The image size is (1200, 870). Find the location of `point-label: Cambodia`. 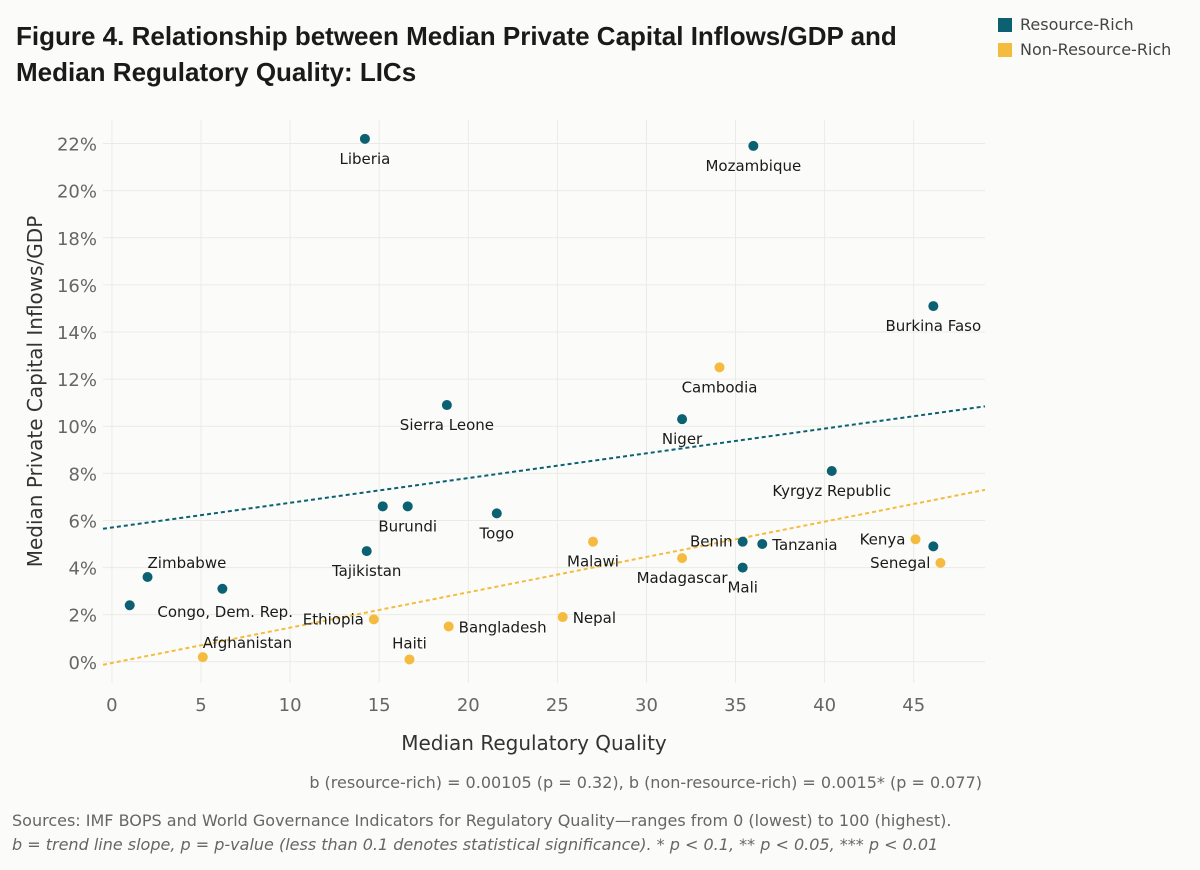

point-label: Cambodia is located at coordinates (720, 387).